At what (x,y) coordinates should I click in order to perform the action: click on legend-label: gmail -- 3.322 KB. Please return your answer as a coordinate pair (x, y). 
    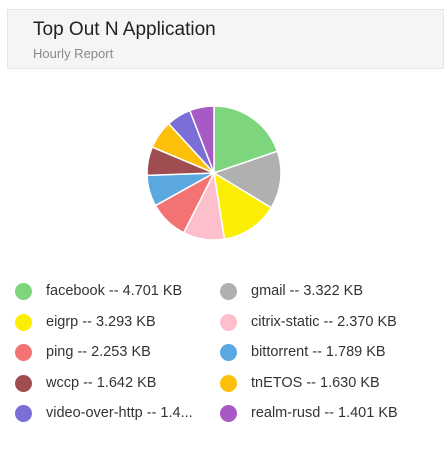
    Looking at the image, I should click on (307, 291).